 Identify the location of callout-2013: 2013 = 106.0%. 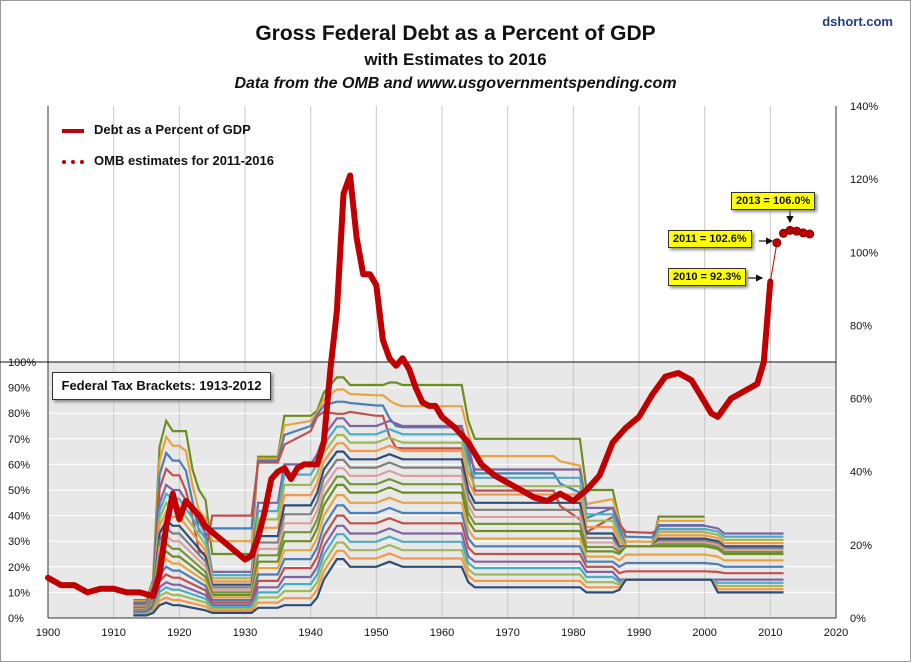
(773, 201).